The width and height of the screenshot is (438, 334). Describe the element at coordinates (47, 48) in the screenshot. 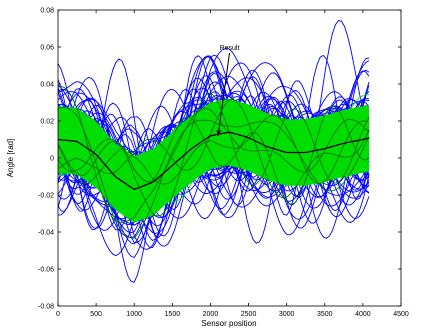

I see `y-tick-label: 0.06` at that location.